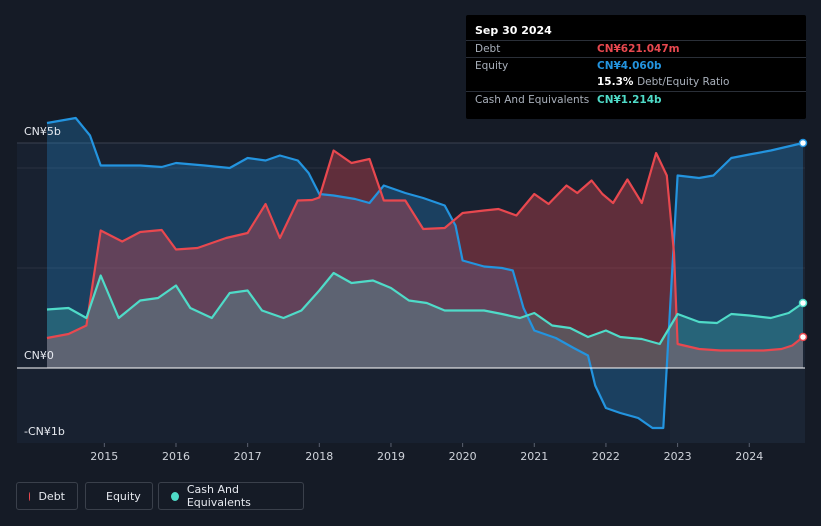 The height and width of the screenshot is (526, 821). What do you see at coordinates (492, 66) in the screenshot?
I see `tooltip-equity-label: Equity` at bounding box center [492, 66].